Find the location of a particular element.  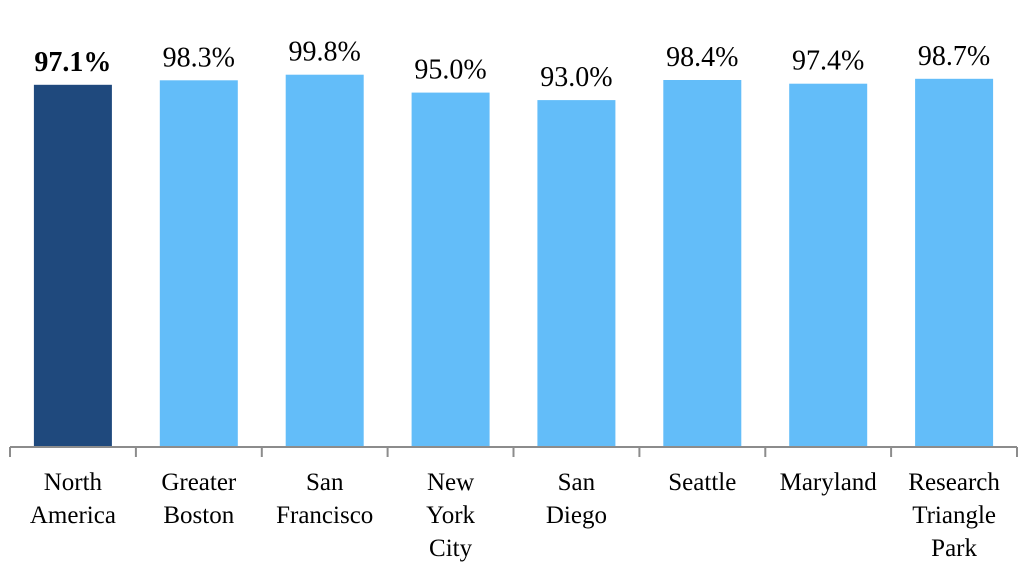

value-label-greater-boston: 98.3% is located at coordinates (199, 57).